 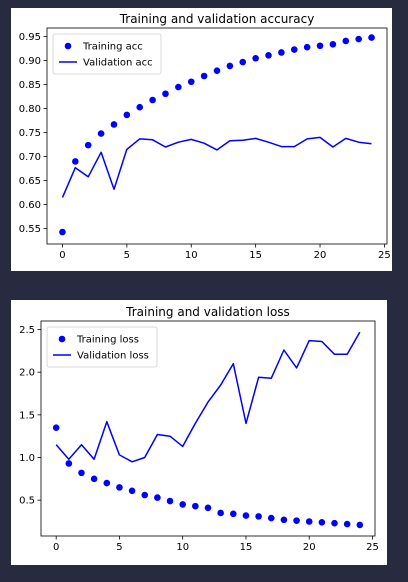 I want to click on loss-chart-title: Training and validation loss, so click(x=207, y=312).